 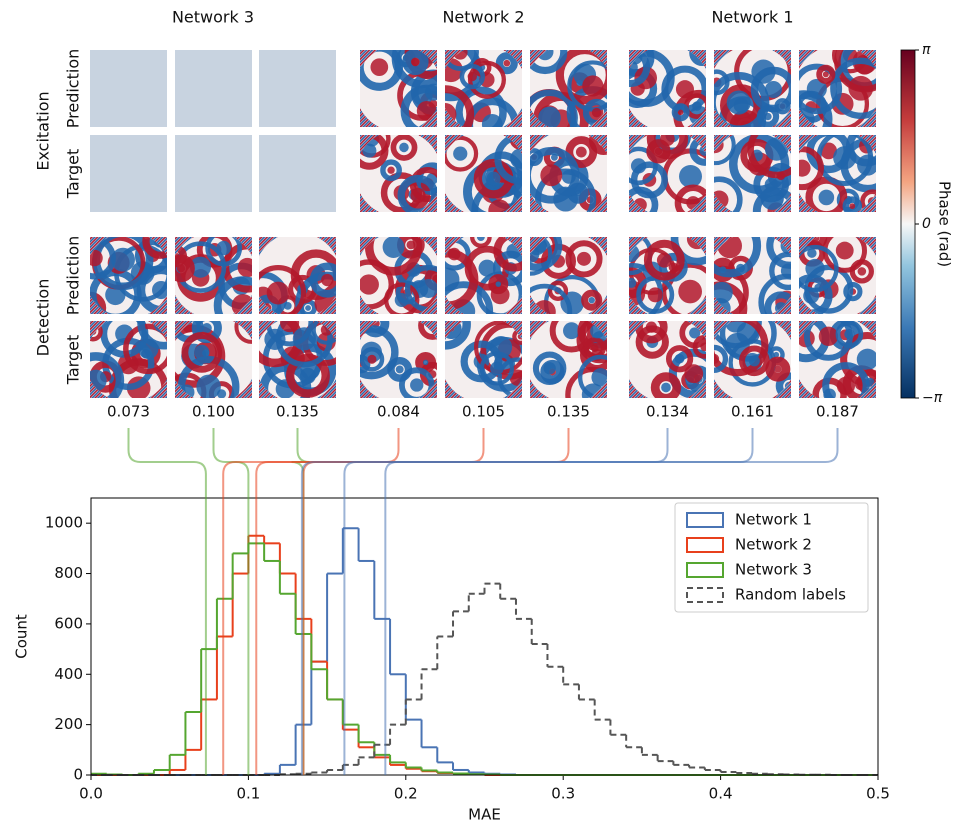 What do you see at coordinates (213, 412) in the screenshot?
I see `mae-label: 0.100` at bounding box center [213, 412].